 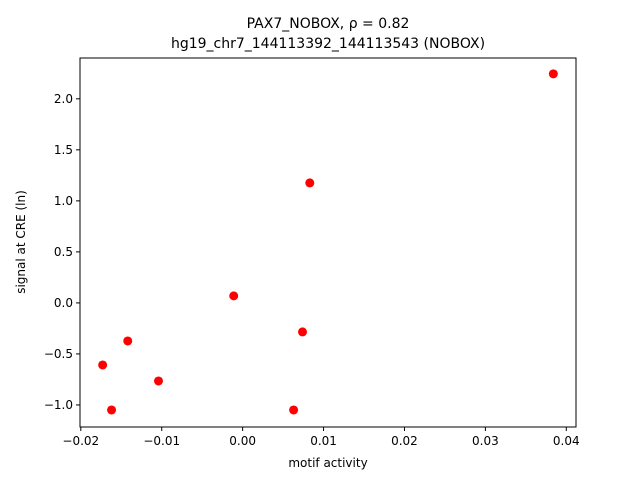 What do you see at coordinates (327, 463) in the screenshot?
I see `x-axis-label: motif activity` at bounding box center [327, 463].